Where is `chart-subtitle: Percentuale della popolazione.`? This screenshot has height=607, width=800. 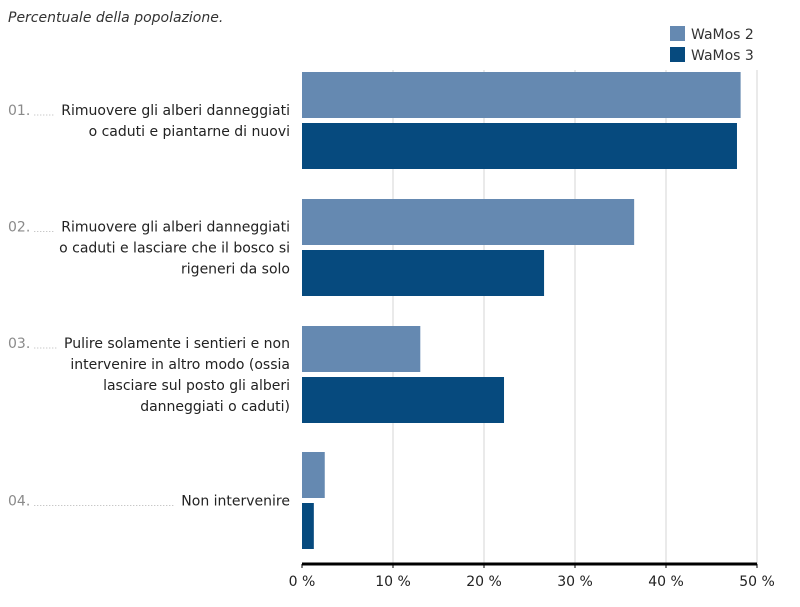
chart-subtitle: Percentuale della popolazione. is located at coordinates (115, 18).